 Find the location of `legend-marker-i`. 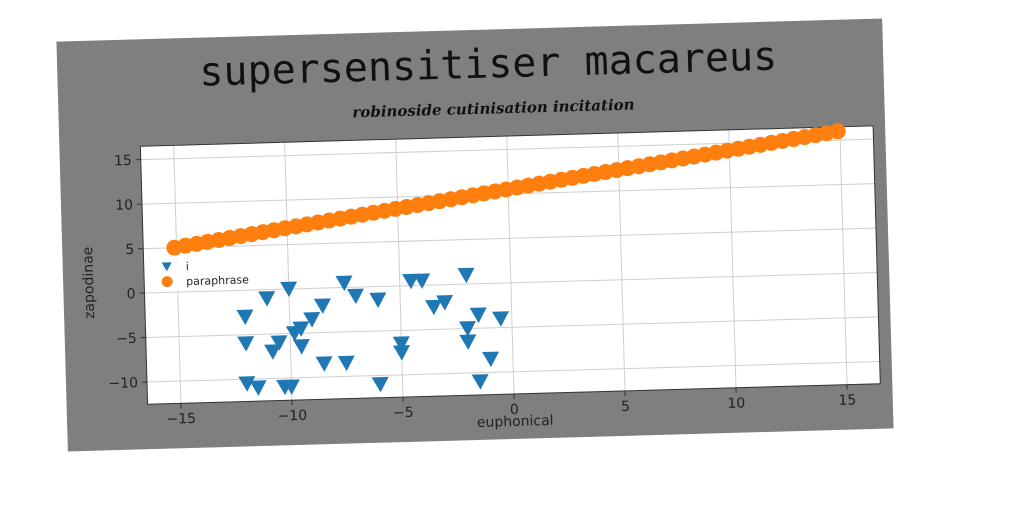

legend-marker-i is located at coordinates (166, 267).